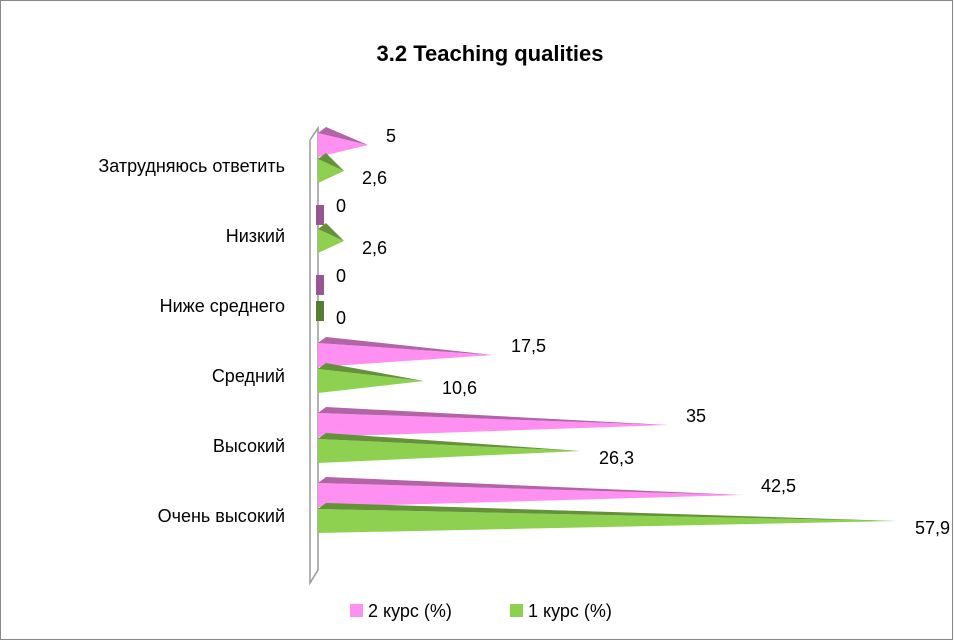 The image size is (954, 641). I want to click on y-tick-label: Средний, so click(248, 376).